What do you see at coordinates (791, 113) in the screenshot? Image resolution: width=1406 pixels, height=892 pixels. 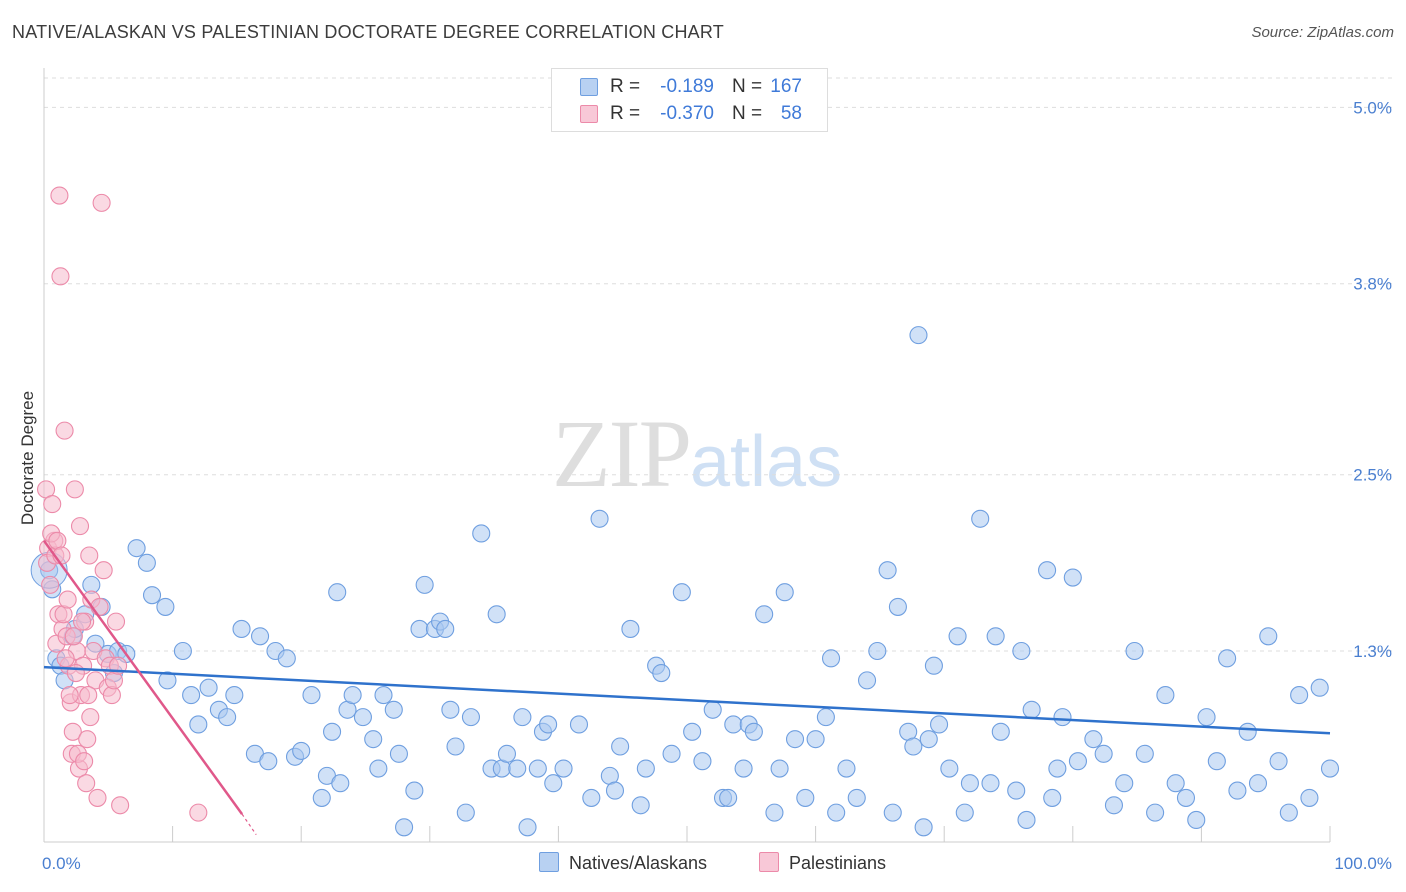 I see `n-value: 58` at bounding box center [791, 113].